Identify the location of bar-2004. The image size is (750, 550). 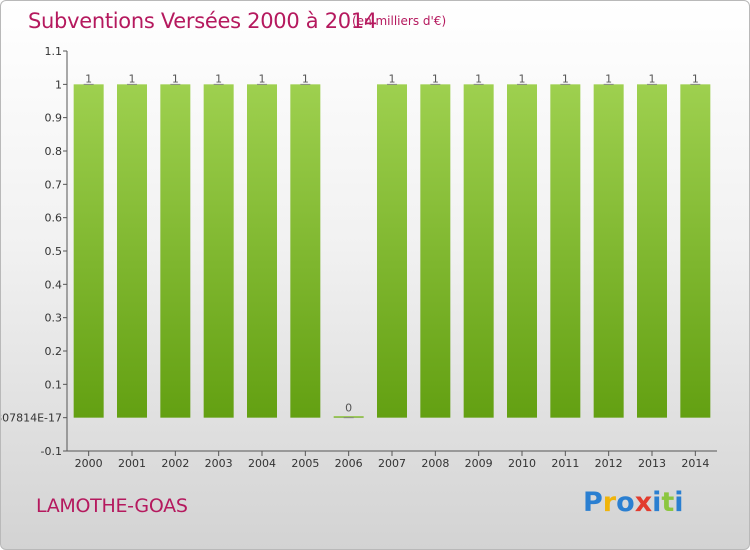
(262, 251).